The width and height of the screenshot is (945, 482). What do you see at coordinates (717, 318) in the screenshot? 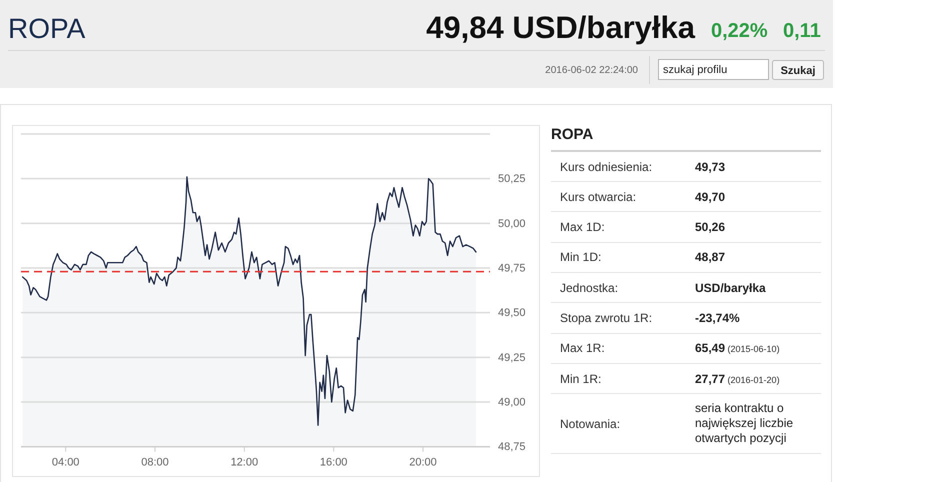
I see `text: -23,74%` at bounding box center [717, 318].